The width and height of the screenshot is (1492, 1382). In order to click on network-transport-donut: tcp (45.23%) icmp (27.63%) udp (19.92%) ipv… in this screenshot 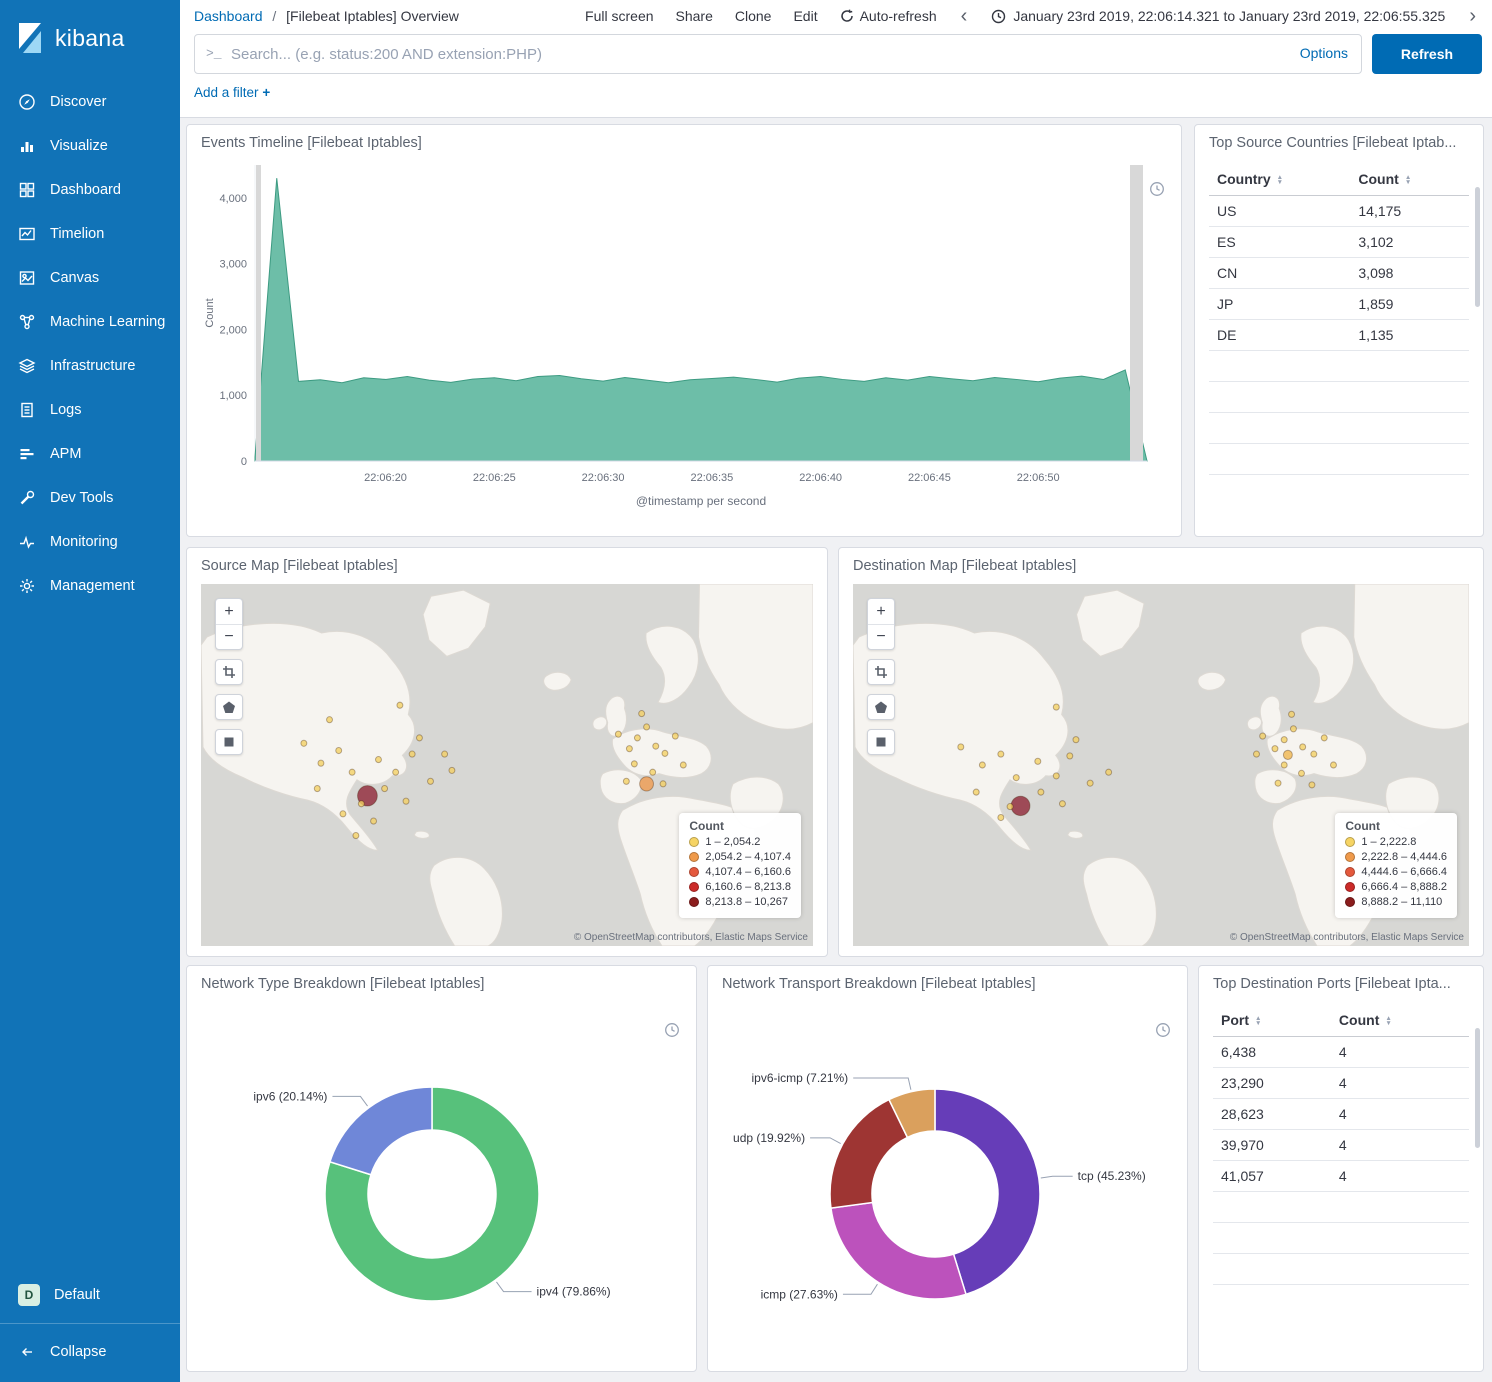, I will do `click(947, 1168)`.